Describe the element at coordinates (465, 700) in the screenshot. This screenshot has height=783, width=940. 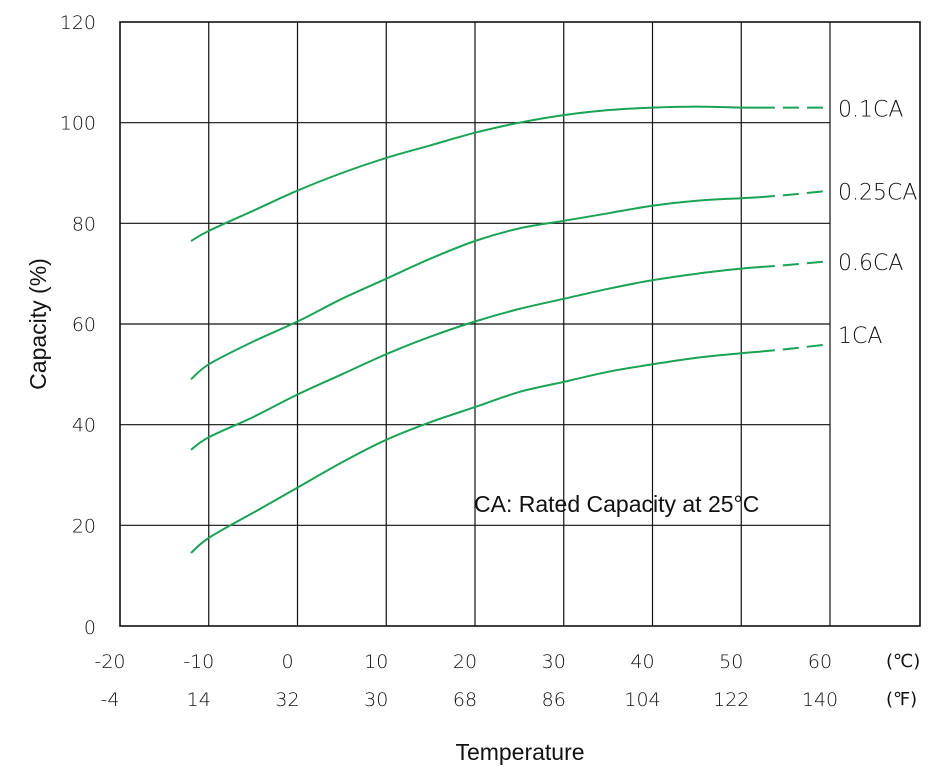
I see `x-tick-label-fahrenheit: 68` at that location.